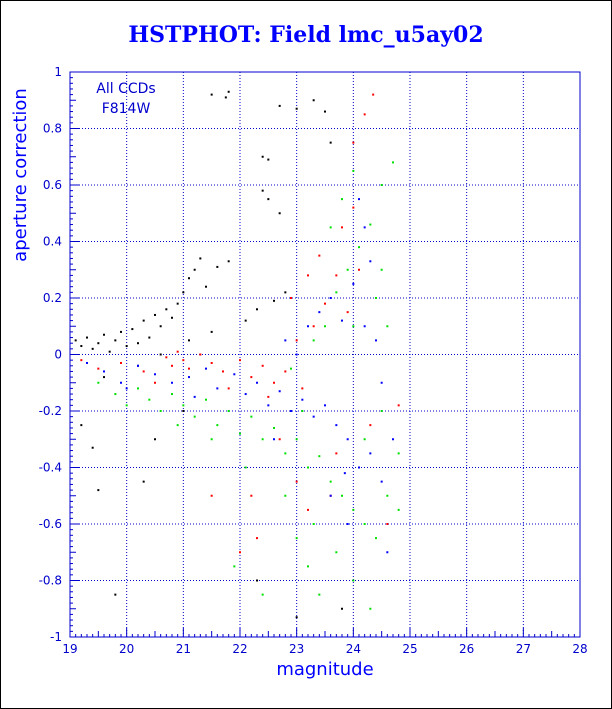 The image size is (612, 709). I want to click on x-tick-label: 25, so click(409, 649).